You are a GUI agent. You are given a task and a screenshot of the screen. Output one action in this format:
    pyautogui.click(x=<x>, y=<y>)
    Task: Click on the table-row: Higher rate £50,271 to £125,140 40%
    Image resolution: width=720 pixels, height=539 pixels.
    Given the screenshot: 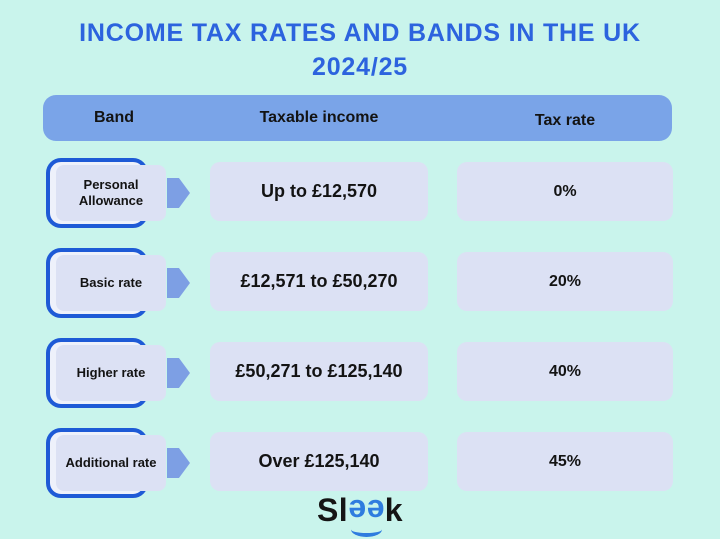 What is the action you would take?
    pyautogui.click(x=360, y=373)
    